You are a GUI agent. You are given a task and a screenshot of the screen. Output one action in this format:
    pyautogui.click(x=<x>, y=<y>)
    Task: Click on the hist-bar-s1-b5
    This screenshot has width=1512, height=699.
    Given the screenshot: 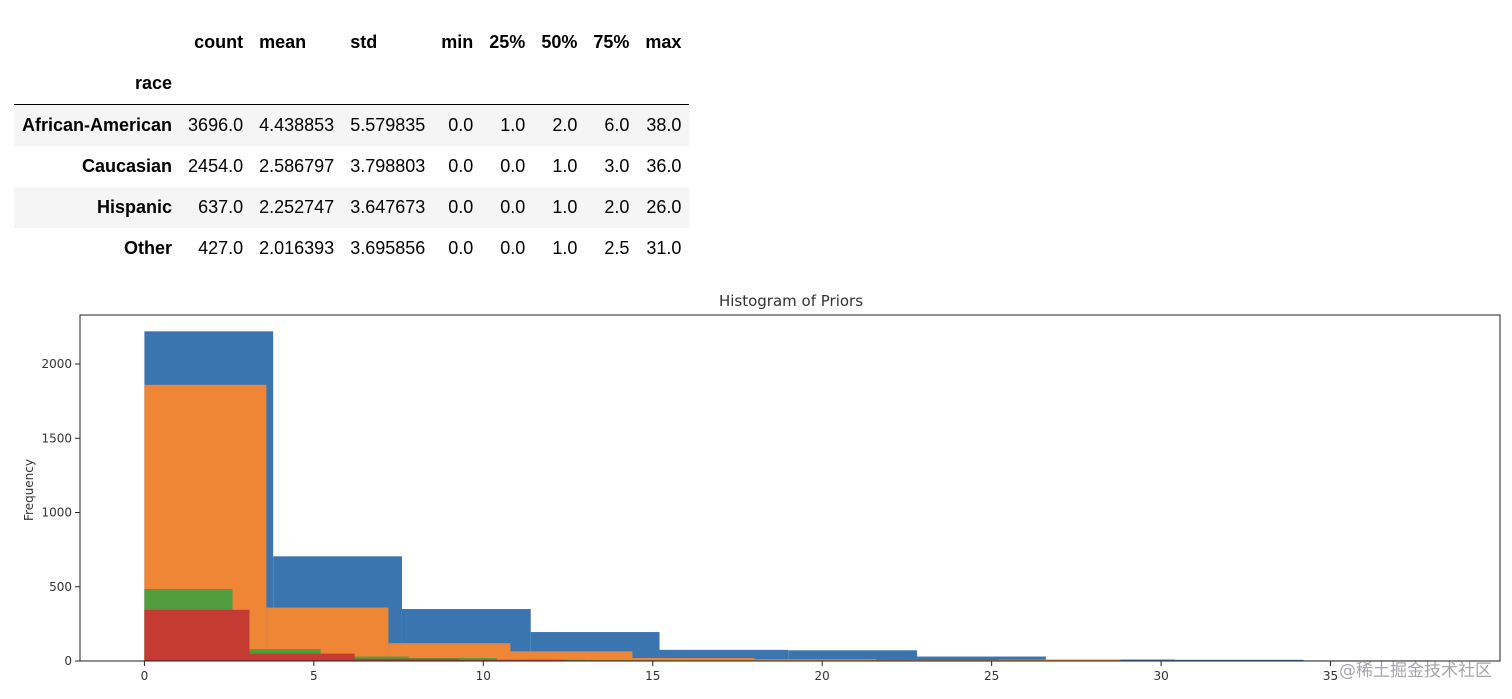 What is the action you would take?
    pyautogui.click(x=815, y=660)
    